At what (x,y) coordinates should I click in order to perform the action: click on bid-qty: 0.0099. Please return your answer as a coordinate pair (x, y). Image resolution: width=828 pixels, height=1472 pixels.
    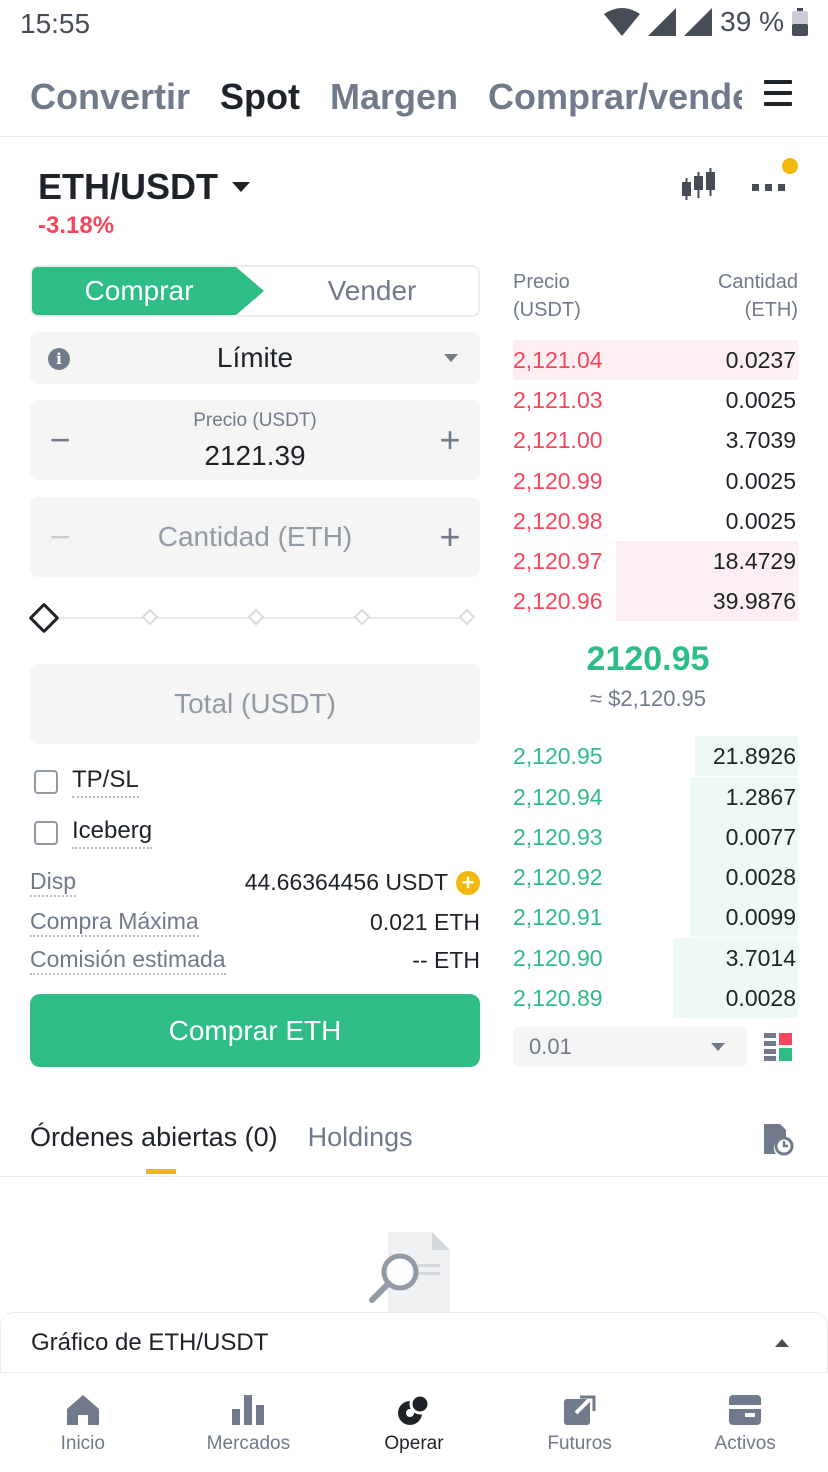
    Looking at the image, I should click on (760, 916).